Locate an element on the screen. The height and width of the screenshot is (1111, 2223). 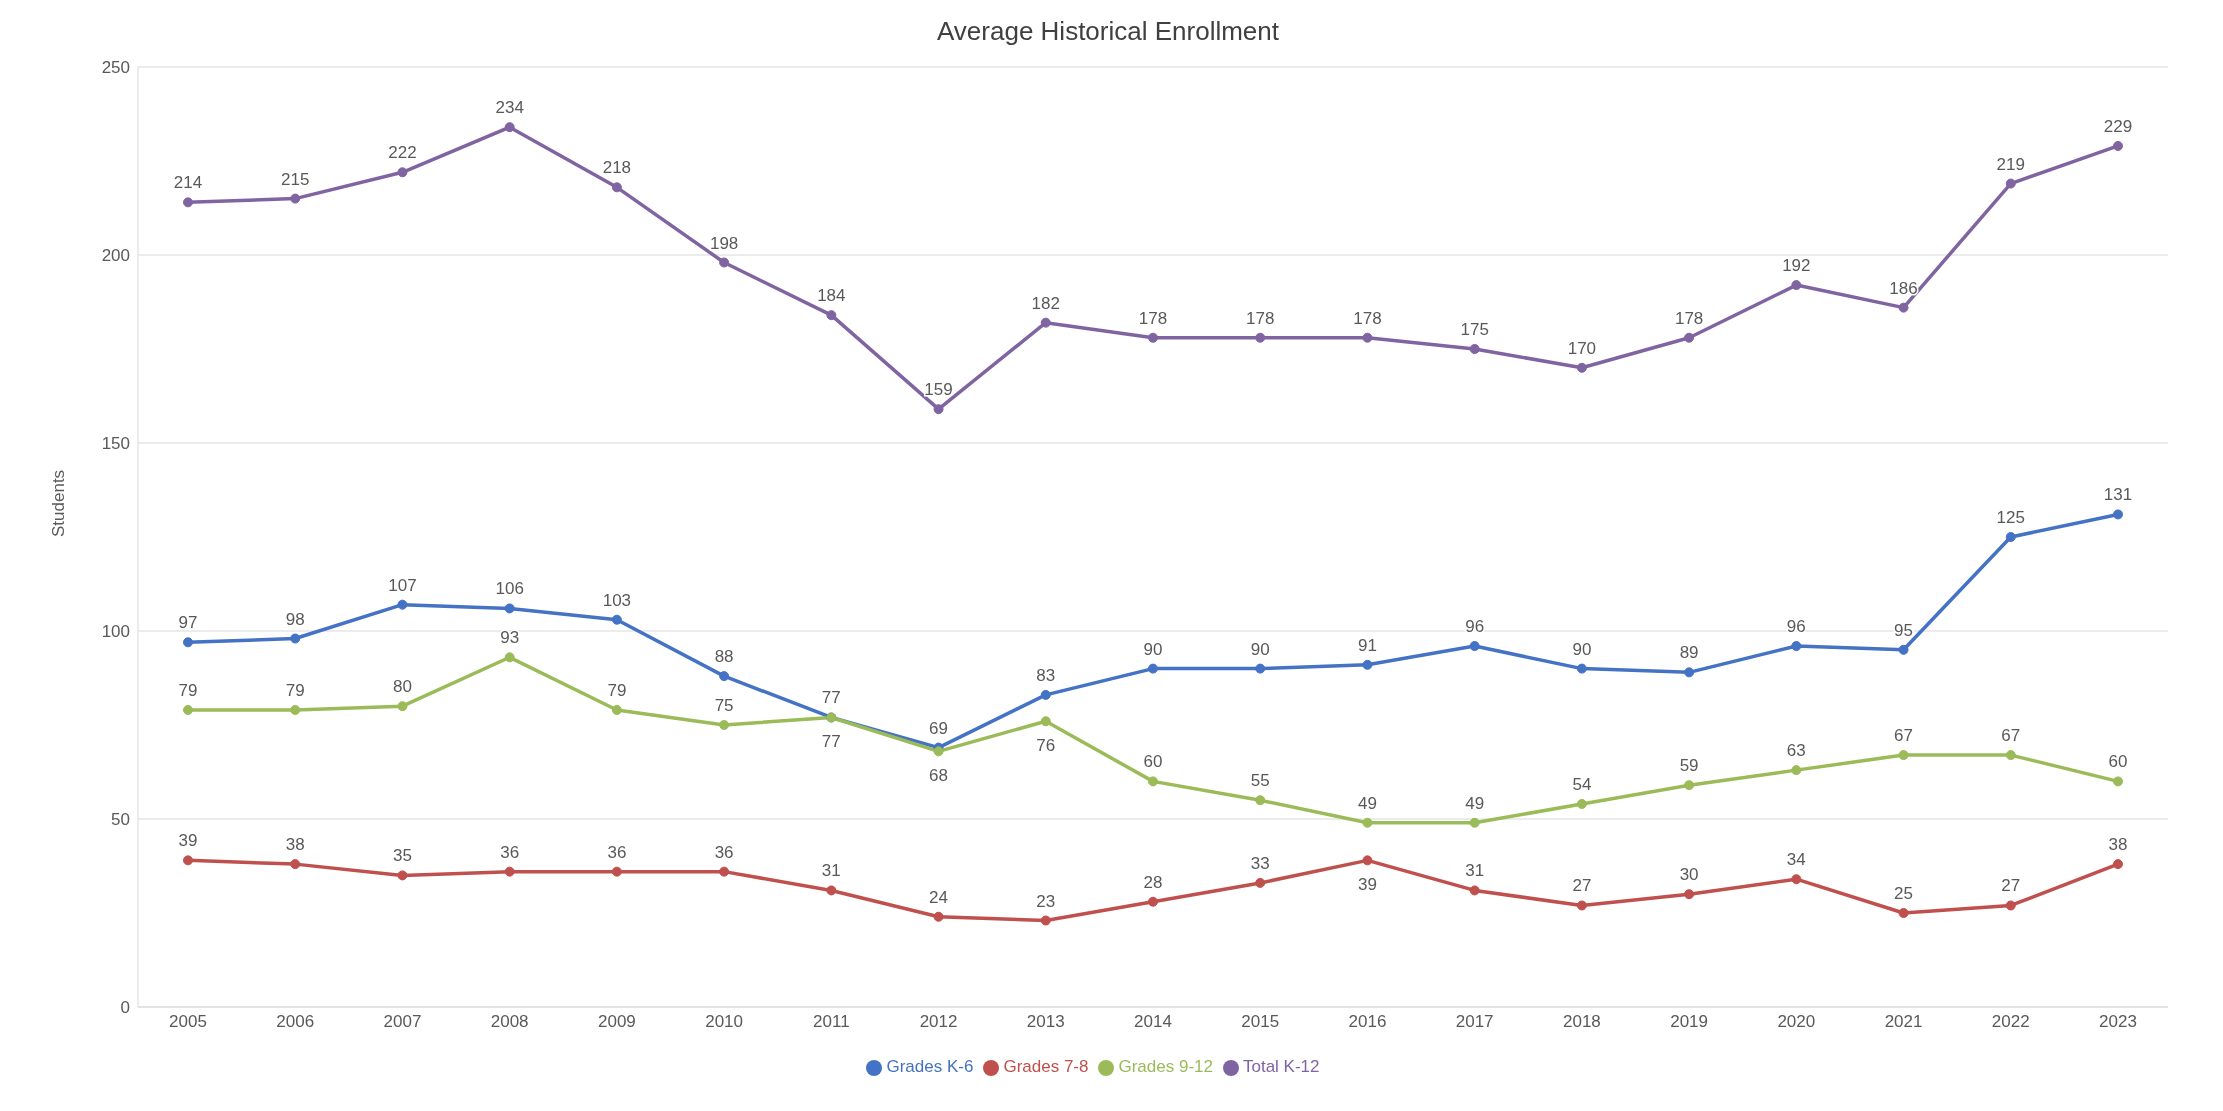
data-label: 186 is located at coordinates (1903, 288).